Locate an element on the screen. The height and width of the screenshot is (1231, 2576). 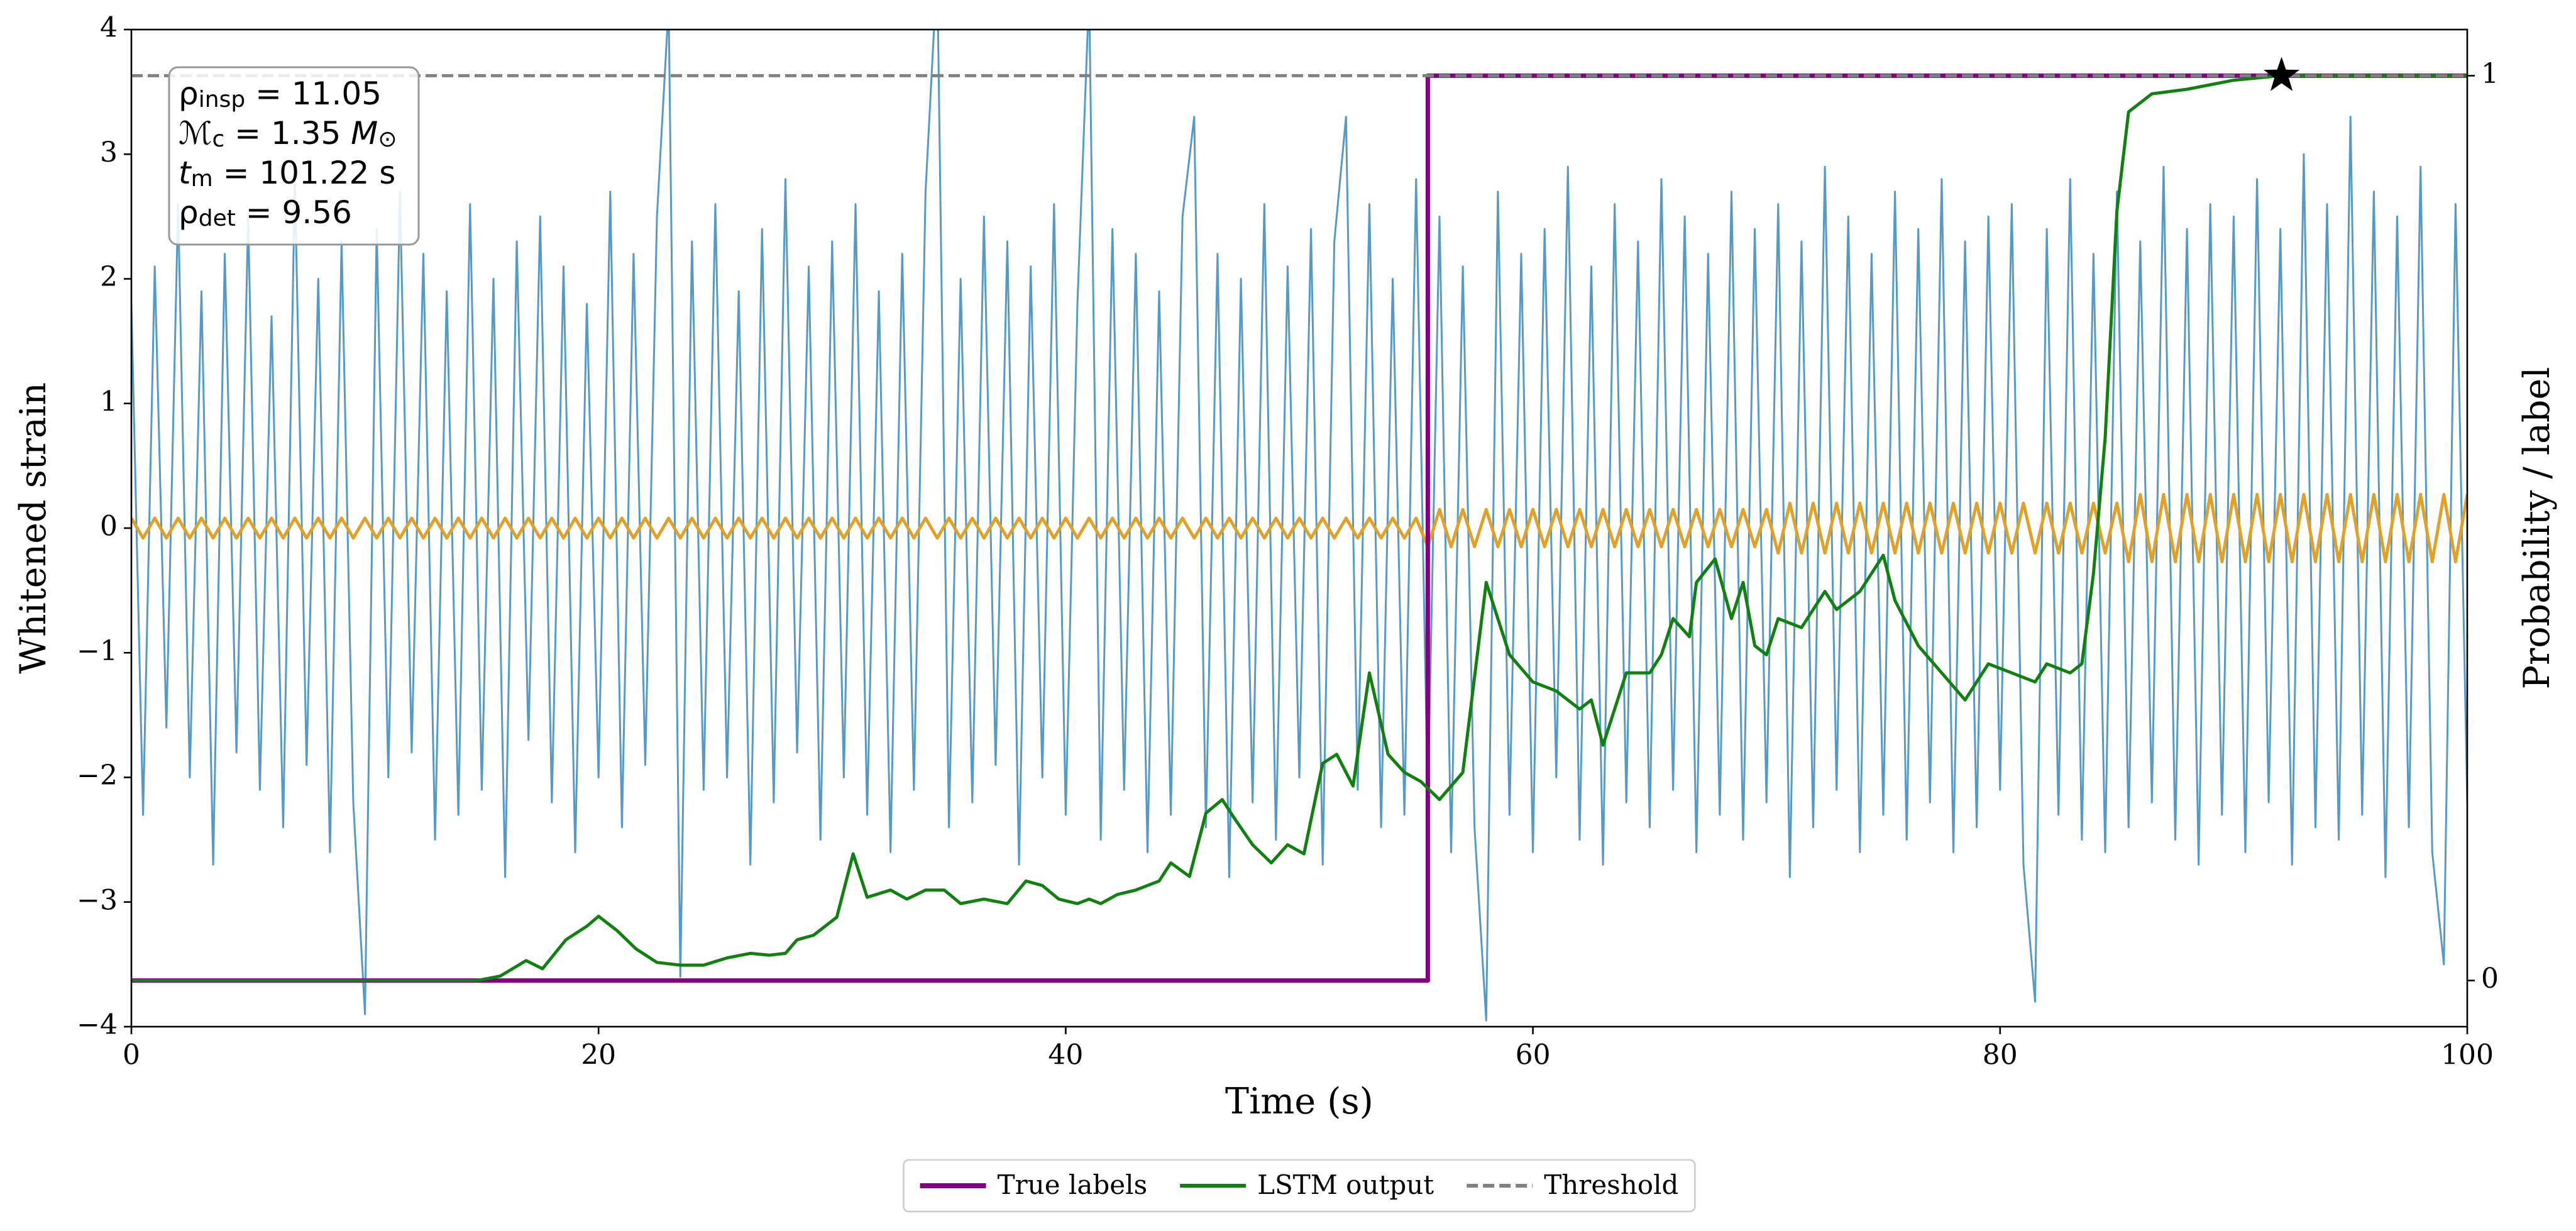
x-tick-label: 40 is located at coordinates (1065, 1055).